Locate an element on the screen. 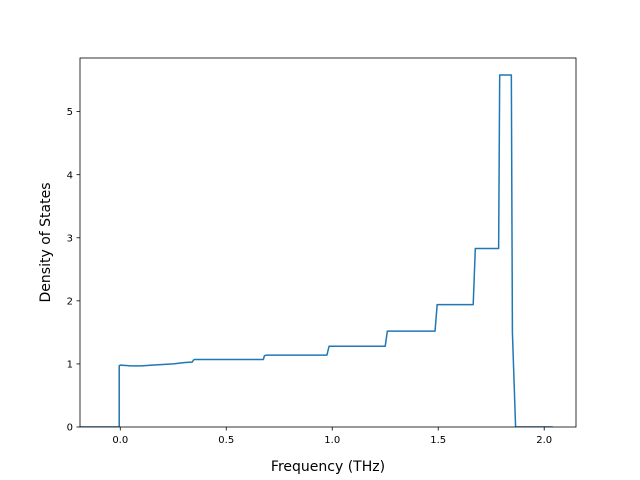  x-axis: 0.0 0.5 1.0 1.5 2.0 is located at coordinates (332, 436).